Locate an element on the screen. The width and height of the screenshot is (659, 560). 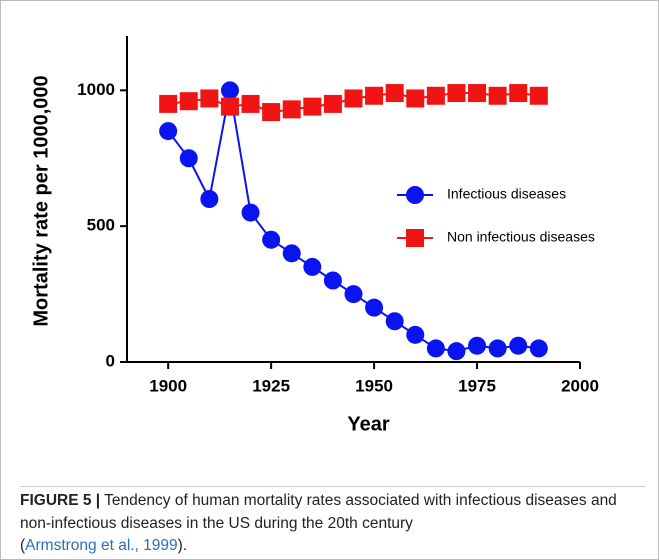
legend-label: Non infectious diseases is located at coordinates (521, 237).